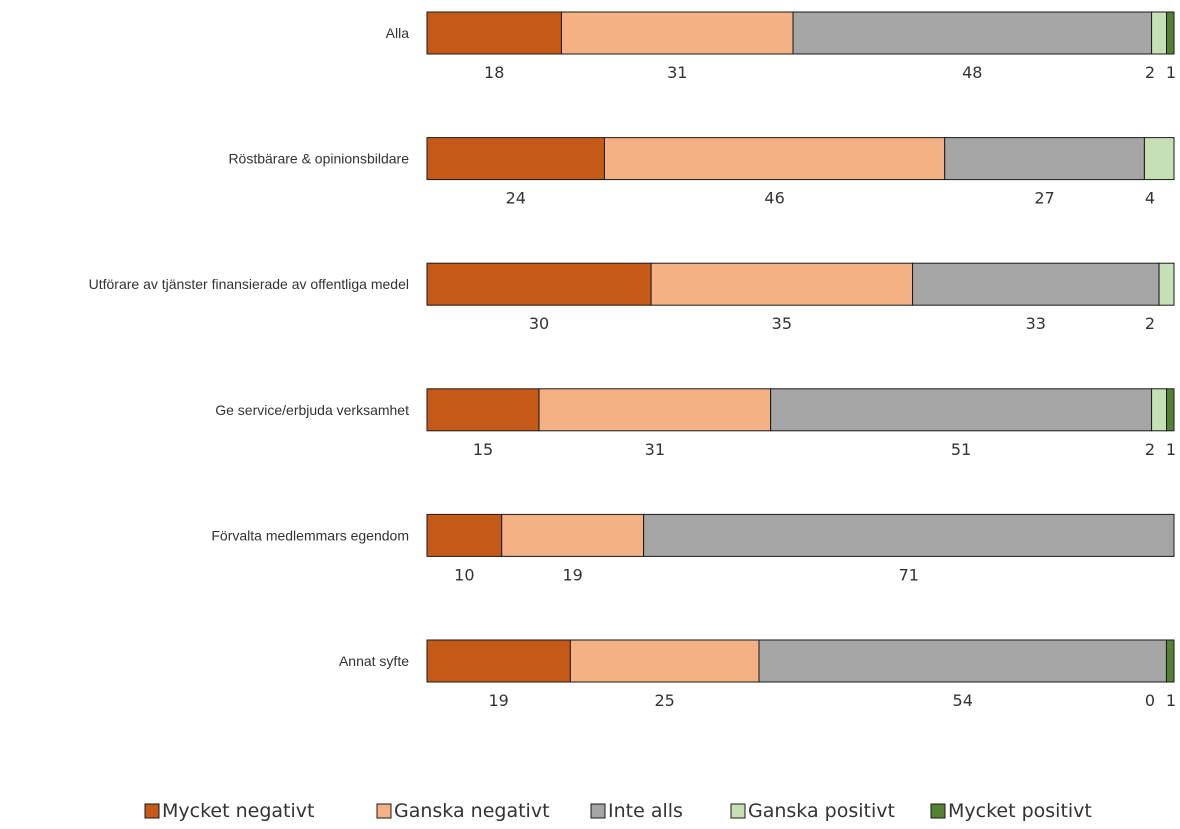 This screenshot has width=1180, height=829. What do you see at coordinates (738, 811) in the screenshot?
I see `legend-swatch-ganska-positivt` at bounding box center [738, 811].